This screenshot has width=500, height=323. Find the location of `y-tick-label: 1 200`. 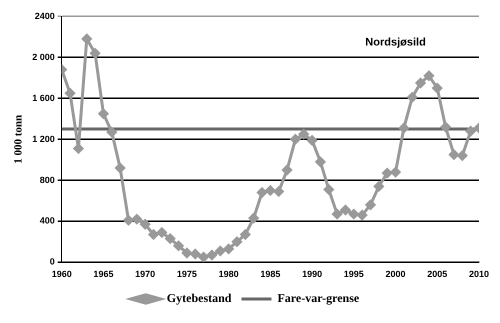

y-tick-label: 1 200 is located at coordinates (43, 139).